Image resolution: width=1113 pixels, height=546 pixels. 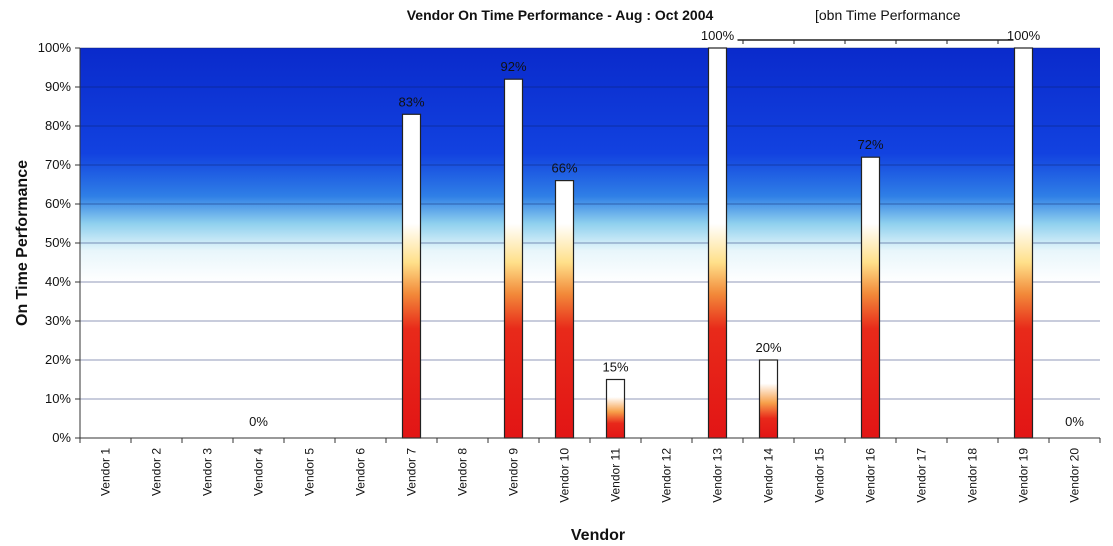 I want to click on legend-label: [obn Time Performance, so click(x=888, y=15).